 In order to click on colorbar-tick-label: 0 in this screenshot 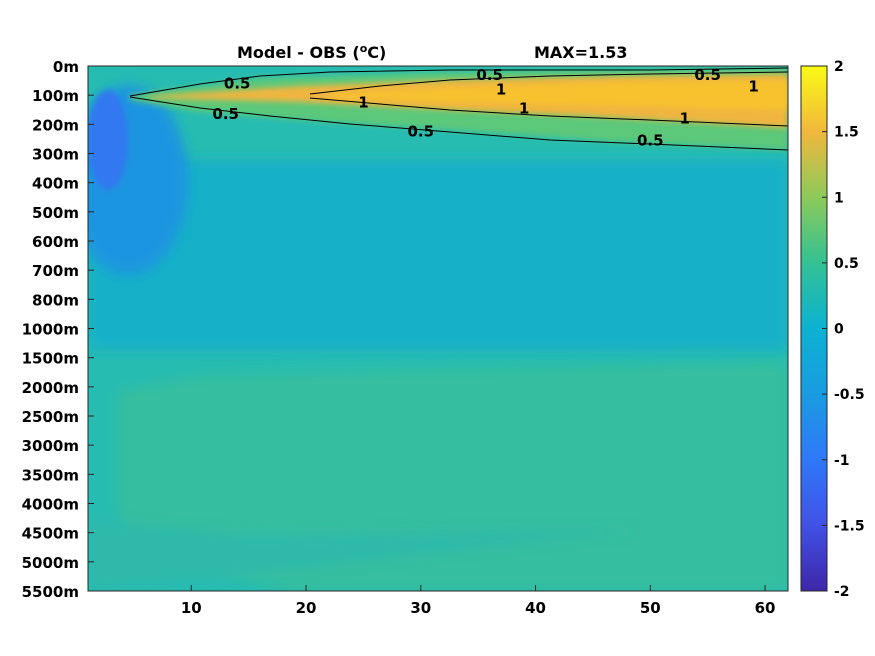, I will do `click(839, 330)`.